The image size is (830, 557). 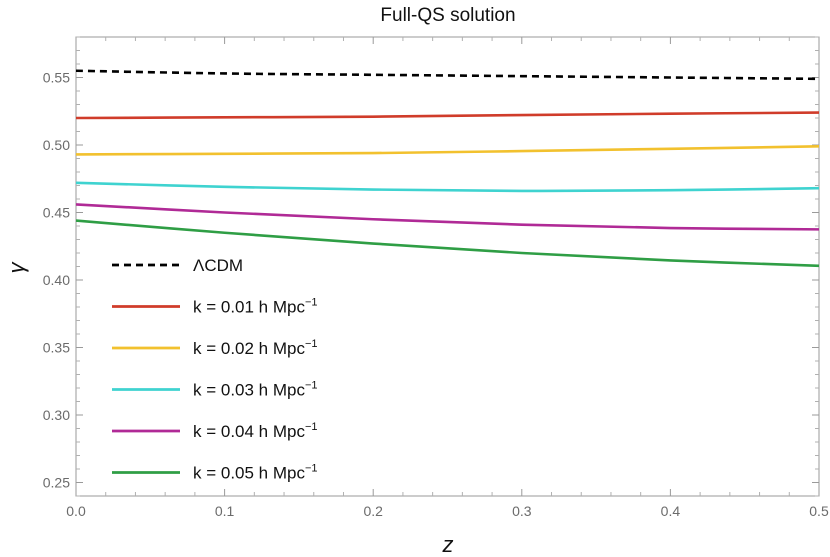 What do you see at coordinates (255, 431) in the screenshot?
I see `legend-label-4: k = 0.04 h Mpc−1` at bounding box center [255, 431].